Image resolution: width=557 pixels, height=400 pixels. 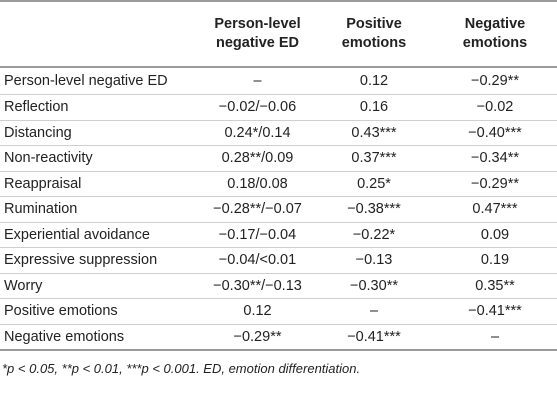 I want to click on row-label: Distancing, so click(x=100, y=133).